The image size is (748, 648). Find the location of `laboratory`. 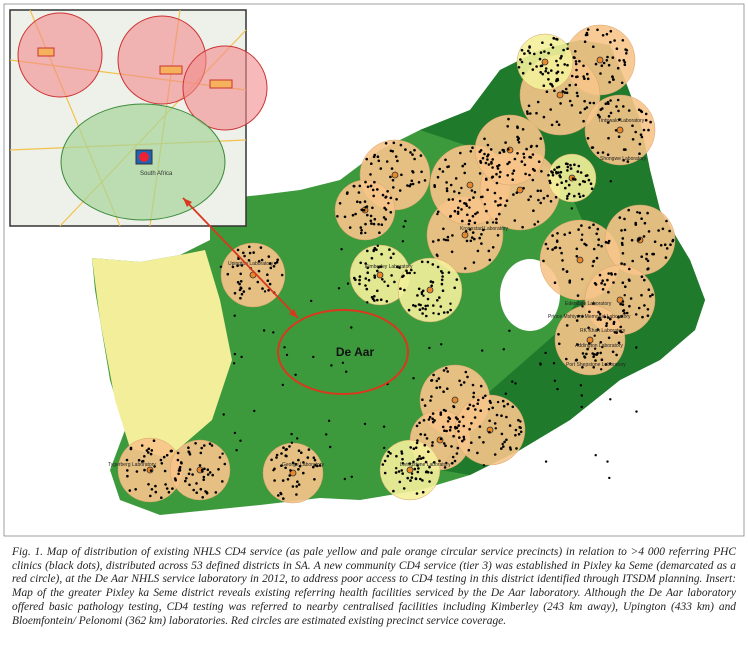

laboratory is located at coordinates (410, 470).